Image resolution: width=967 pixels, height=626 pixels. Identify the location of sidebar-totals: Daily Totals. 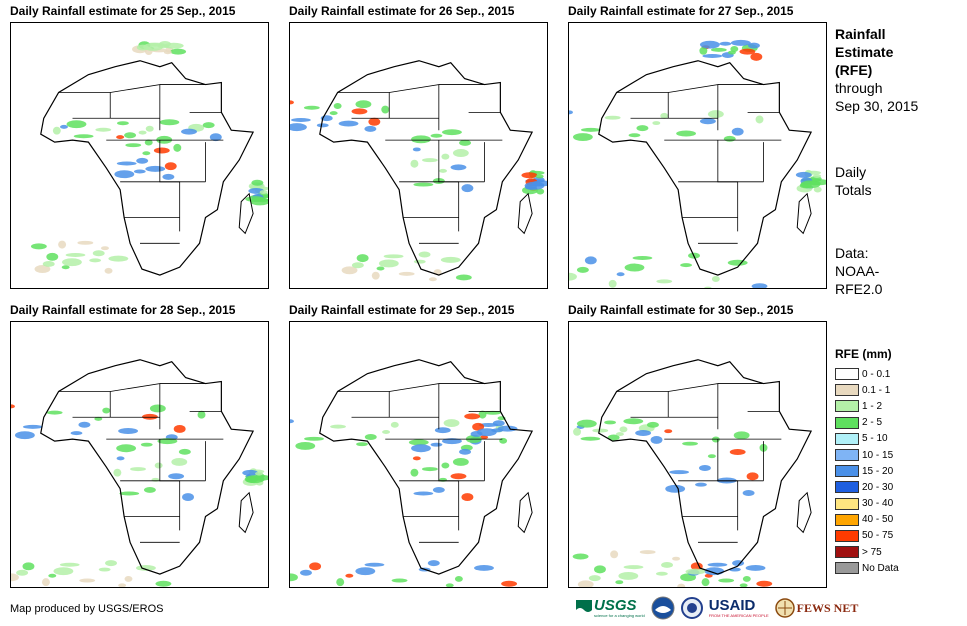
(853, 181).